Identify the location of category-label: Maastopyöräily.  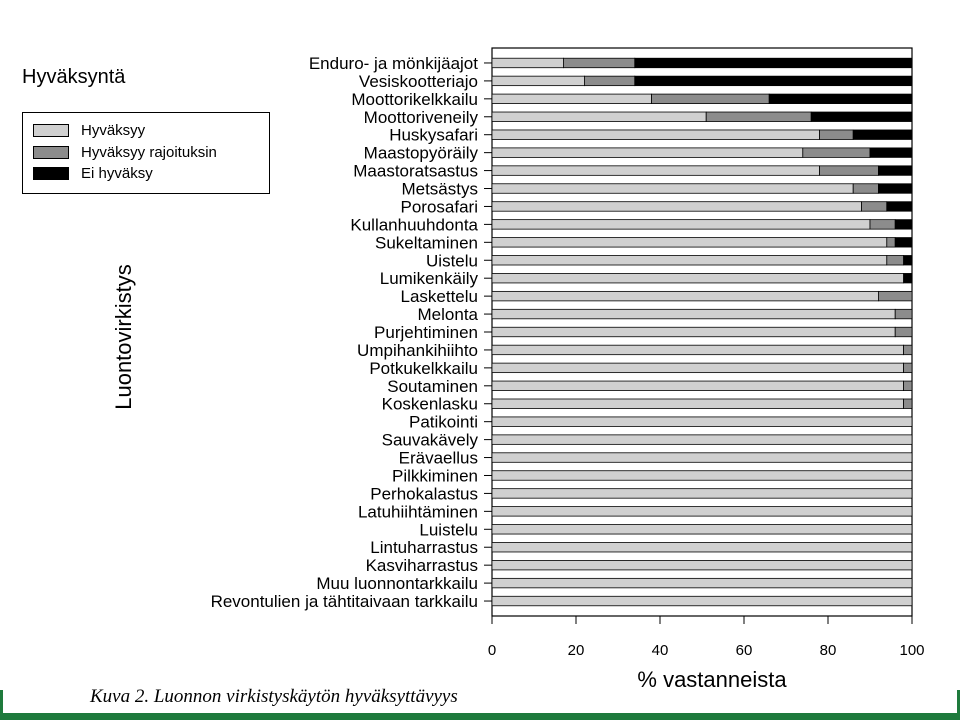
(421, 153).